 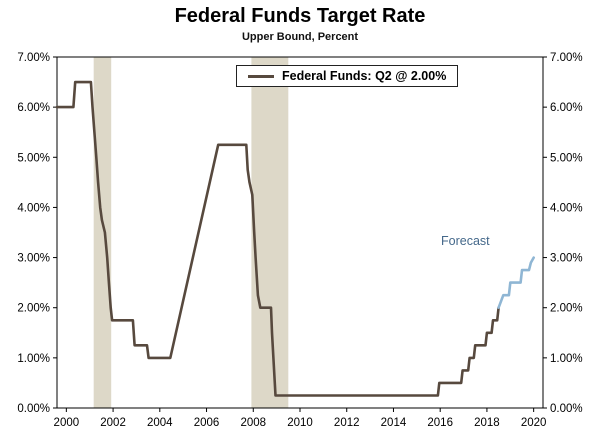 I want to click on y-tick-label-left: 2.00%, so click(x=33, y=309).